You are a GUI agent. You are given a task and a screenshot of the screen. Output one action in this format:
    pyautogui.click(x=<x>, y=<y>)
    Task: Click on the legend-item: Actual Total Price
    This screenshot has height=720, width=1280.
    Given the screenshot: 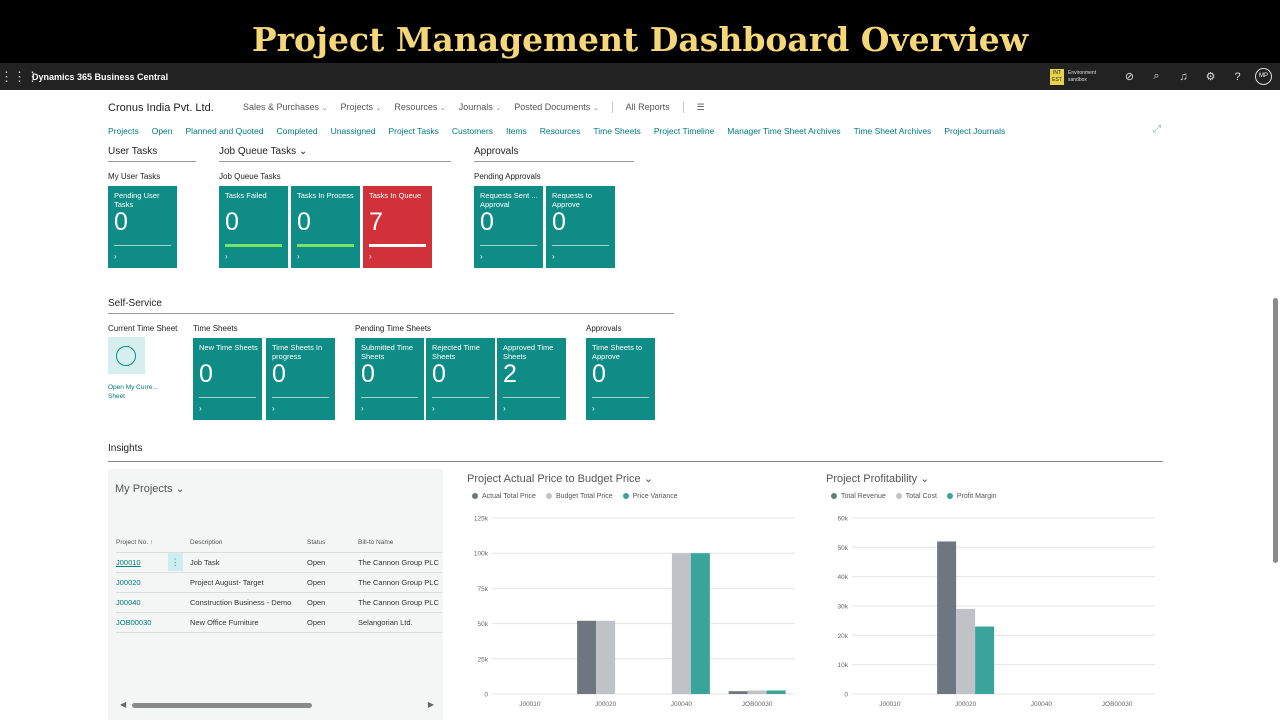 What is the action you would take?
    pyautogui.click(x=504, y=496)
    